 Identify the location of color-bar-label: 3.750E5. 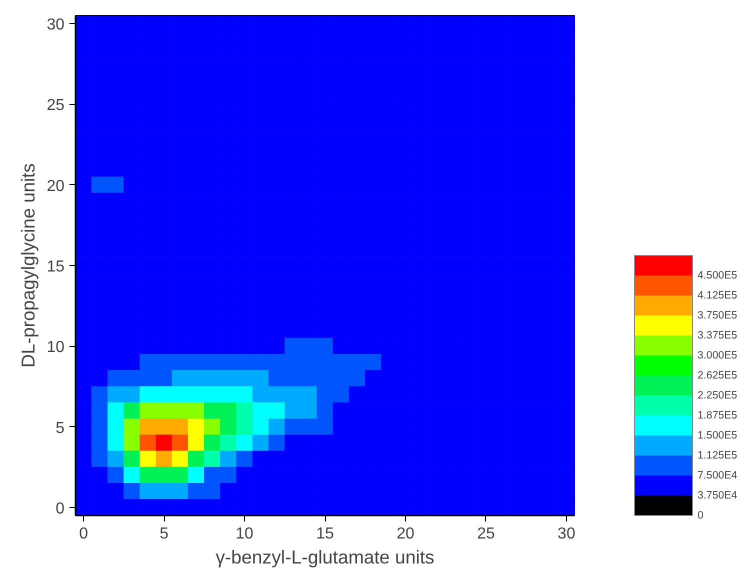
(718, 316).